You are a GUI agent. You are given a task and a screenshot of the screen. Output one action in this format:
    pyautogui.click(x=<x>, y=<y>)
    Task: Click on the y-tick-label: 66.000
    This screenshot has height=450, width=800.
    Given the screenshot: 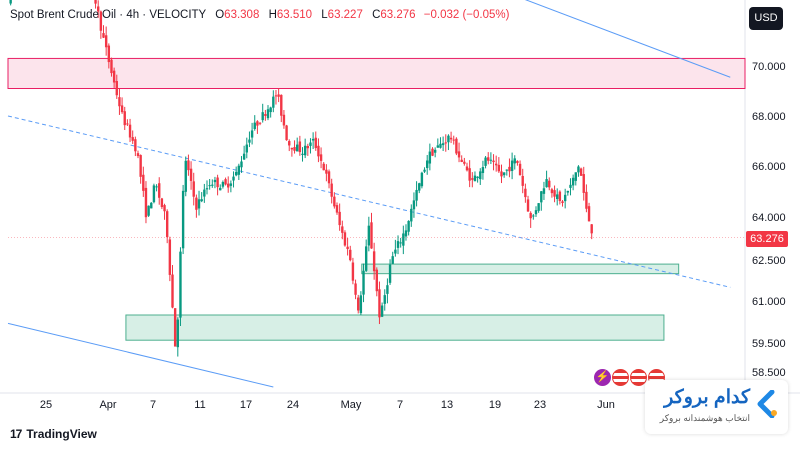 What is the action you would take?
    pyautogui.click(x=769, y=167)
    